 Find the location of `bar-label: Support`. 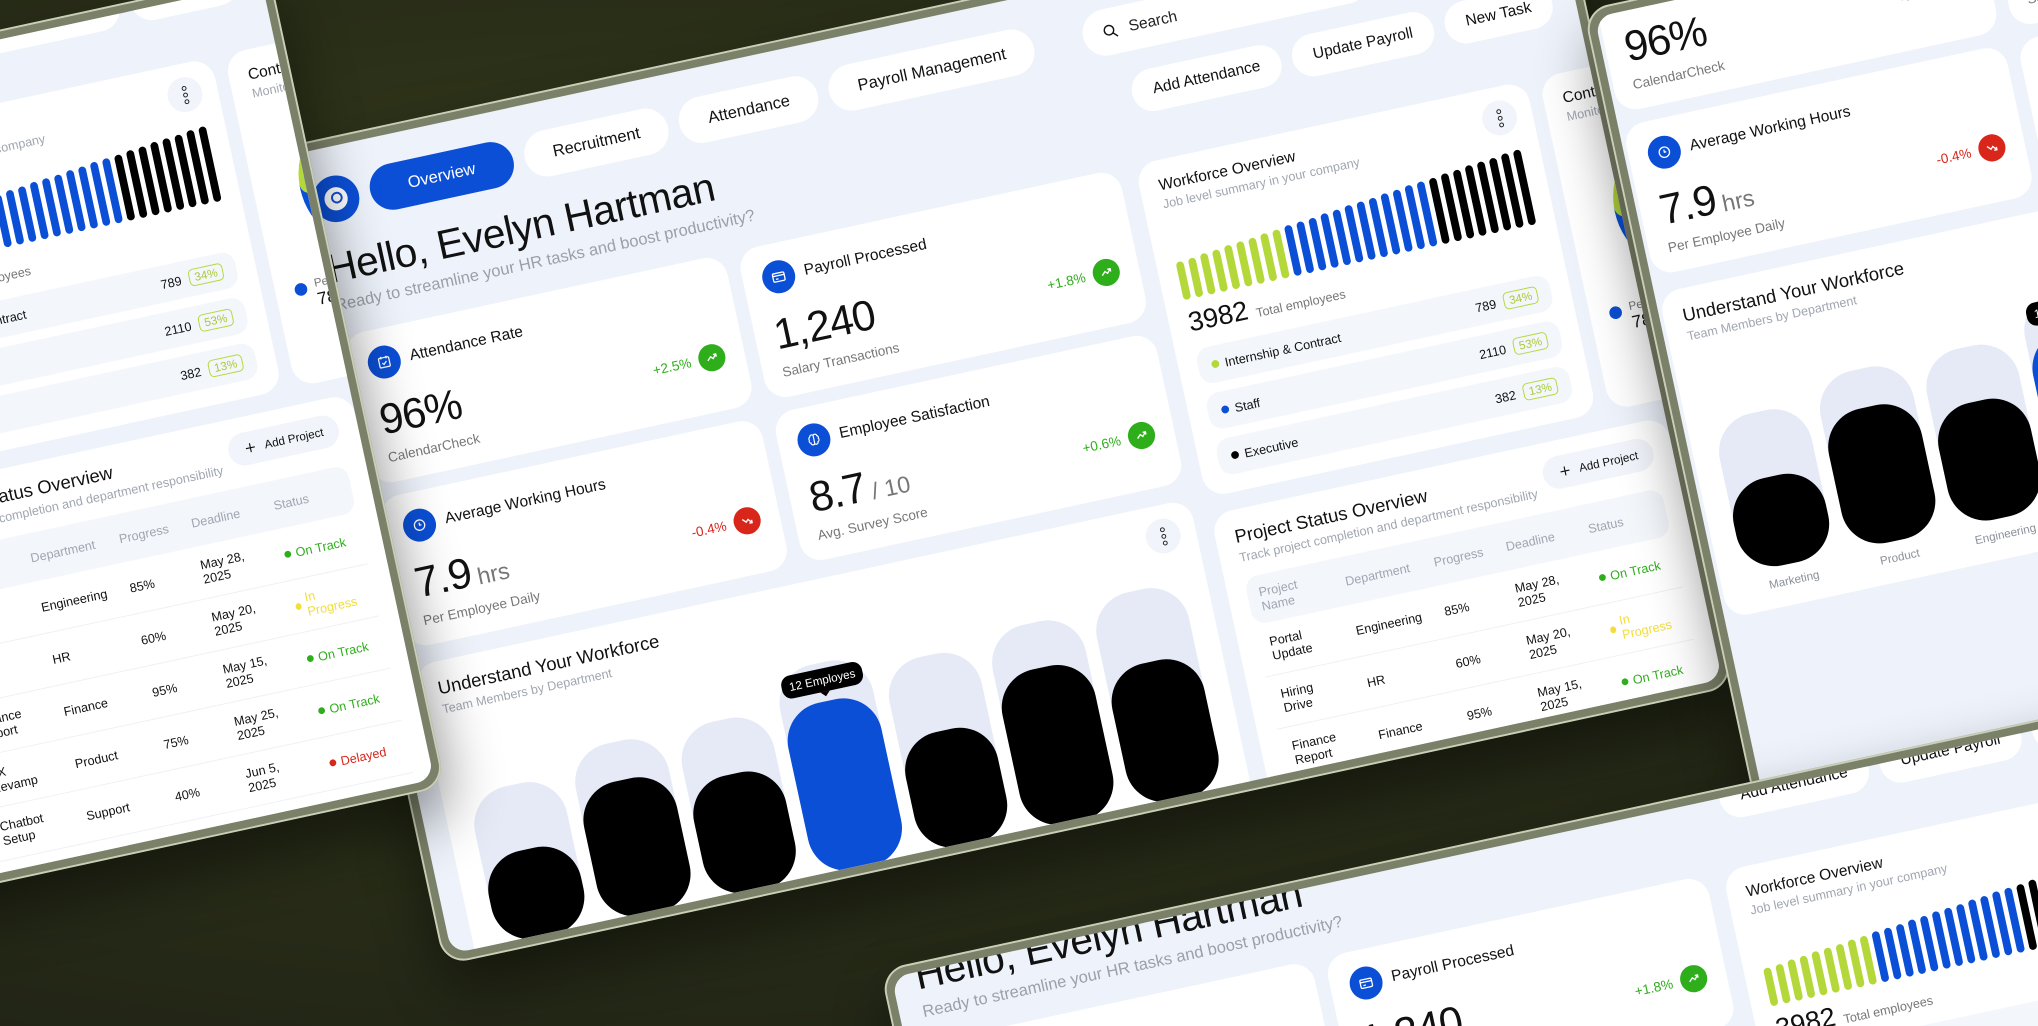

bar-label: Support is located at coordinates (1183, 815).